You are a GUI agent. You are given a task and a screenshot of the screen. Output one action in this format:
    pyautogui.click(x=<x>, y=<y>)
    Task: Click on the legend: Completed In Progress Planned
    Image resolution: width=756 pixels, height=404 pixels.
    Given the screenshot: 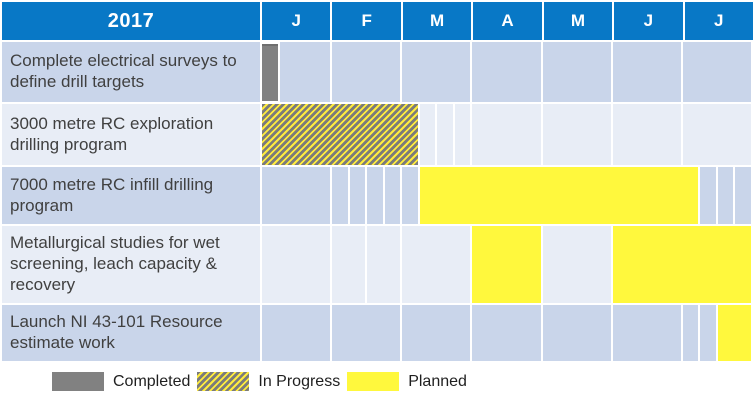 What is the action you would take?
    pyautogui.click(x=259, y=381)
    